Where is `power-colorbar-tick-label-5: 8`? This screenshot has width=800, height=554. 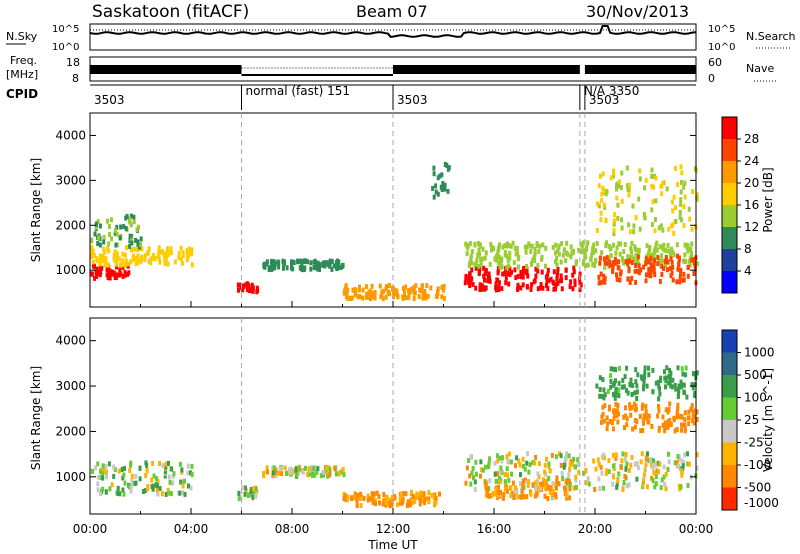 power-colorbar-tick-label-5: 8 is located at coordinates (748, 249).